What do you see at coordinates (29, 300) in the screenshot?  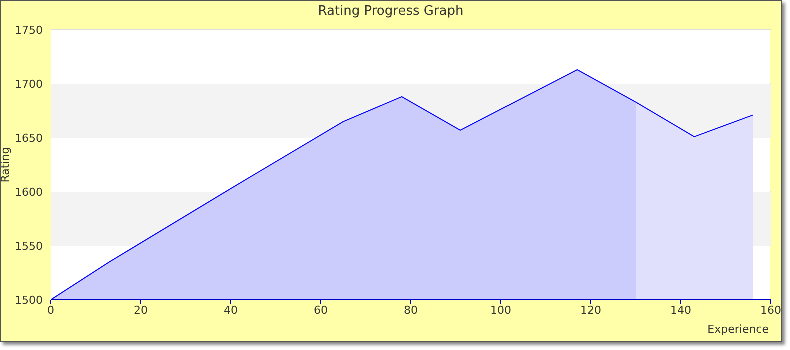 I see `y-tick-label: 1500` at bounding box center [29, 300].